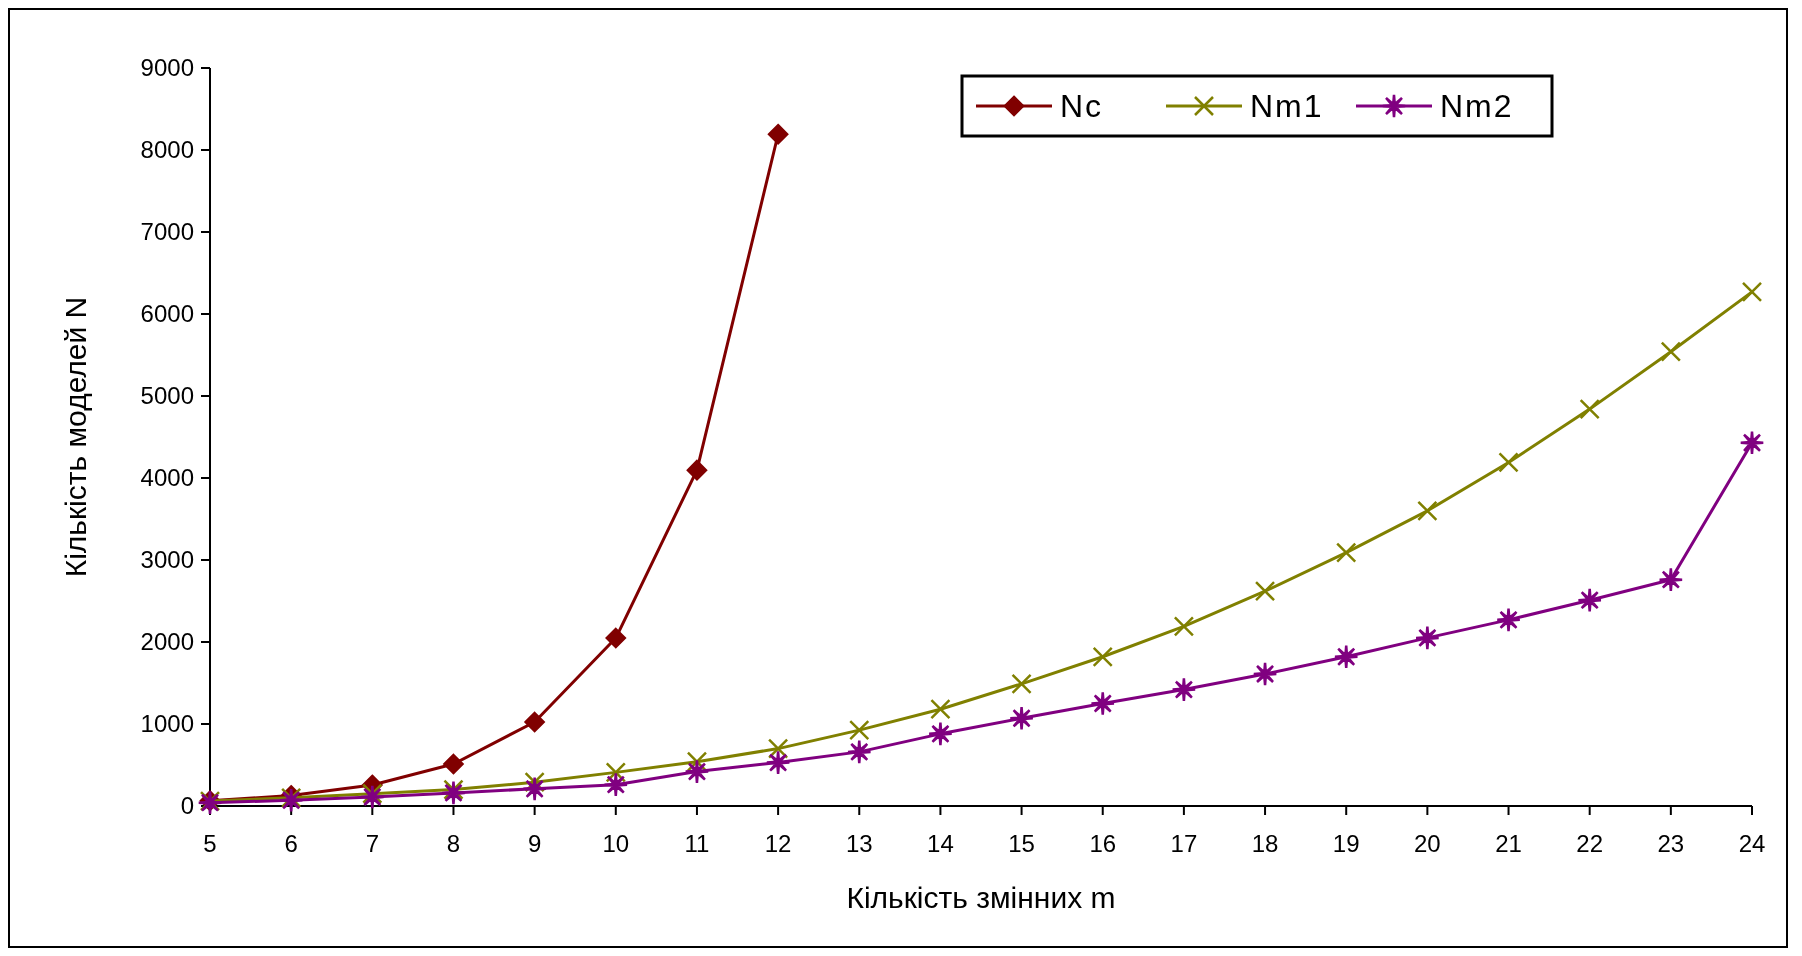 The height and width of the screenshot is (956, 1802). What do you see at coordinates (291, 843) in the screenshot?
I see `x-tick-label: 6` at bounding box center [291, 843].